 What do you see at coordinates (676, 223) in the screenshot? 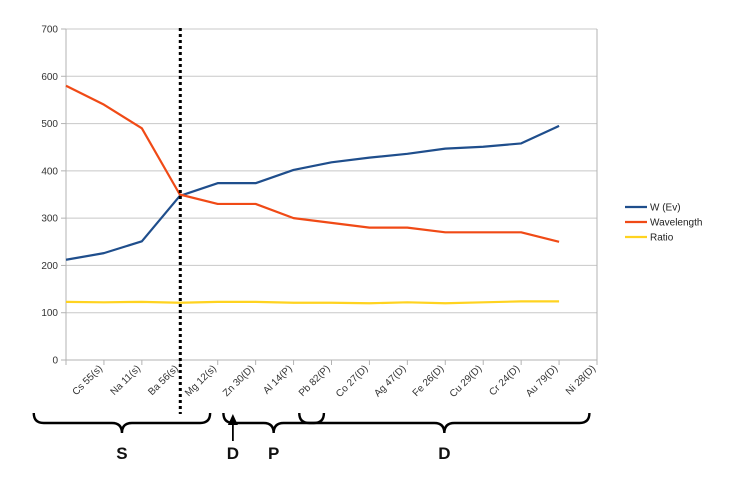
I see `legend-label: Wavelength` at bounding box center [676, 223].